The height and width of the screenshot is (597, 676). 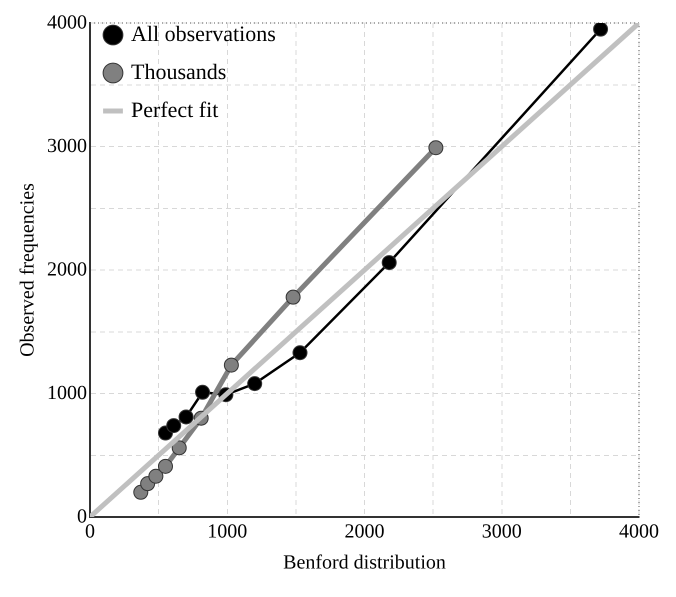 What do you see at coordinates (27, 269) in the screenshot?
I see `y-axis-title: Observed frequencies` at bounding box center [27, 269].